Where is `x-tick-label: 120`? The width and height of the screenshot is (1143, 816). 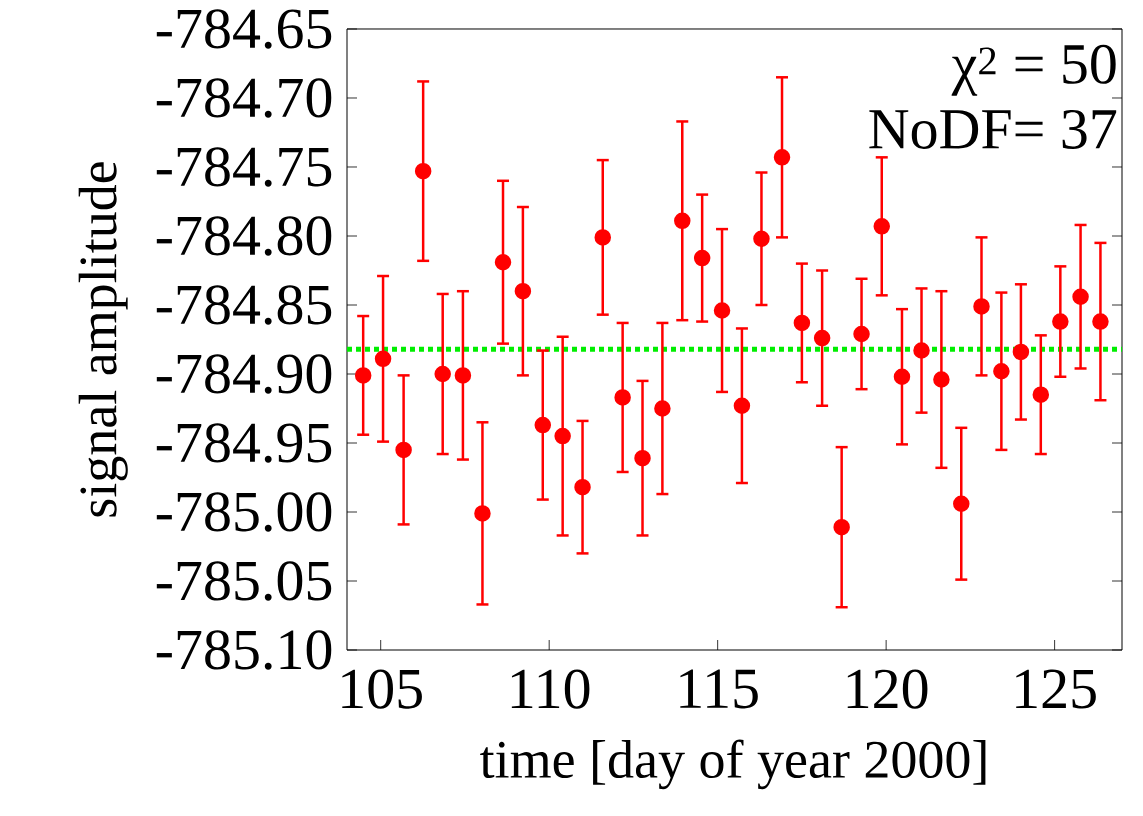
x-tick-label: 120 is located at coordinates (887, 689).